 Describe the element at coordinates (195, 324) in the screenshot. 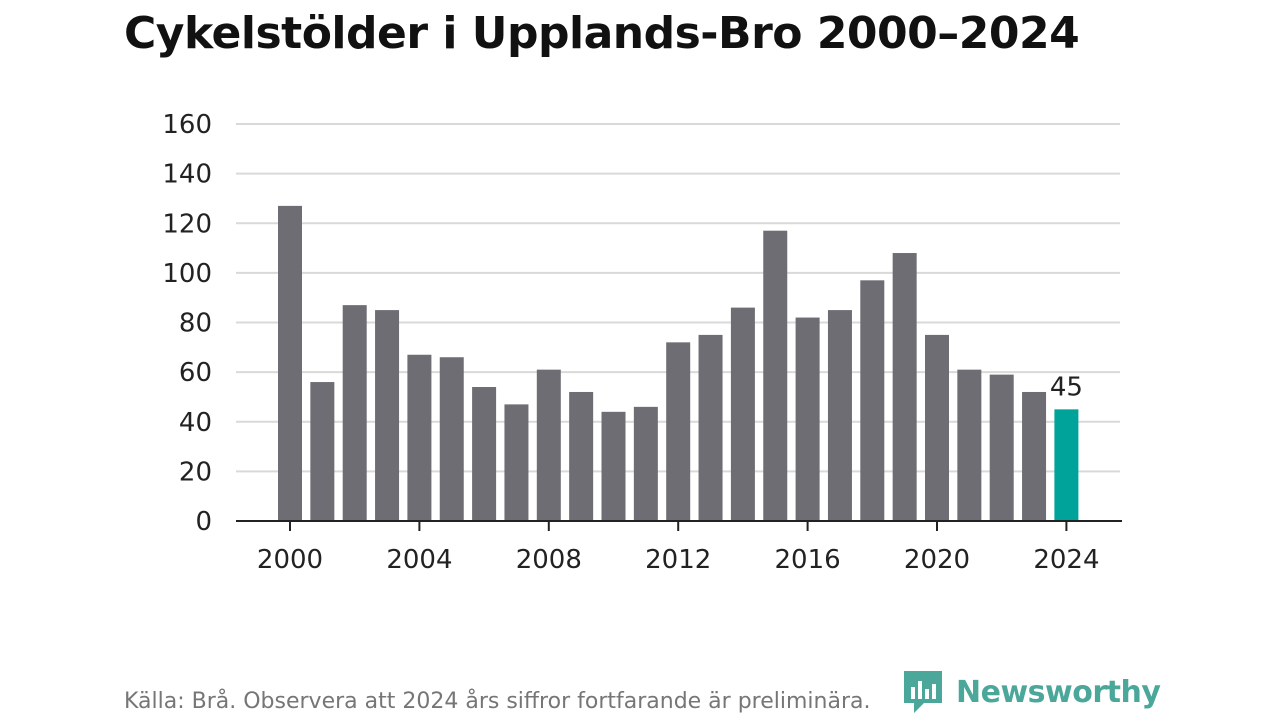

I see `y-tick-label-80: 80` at that location.